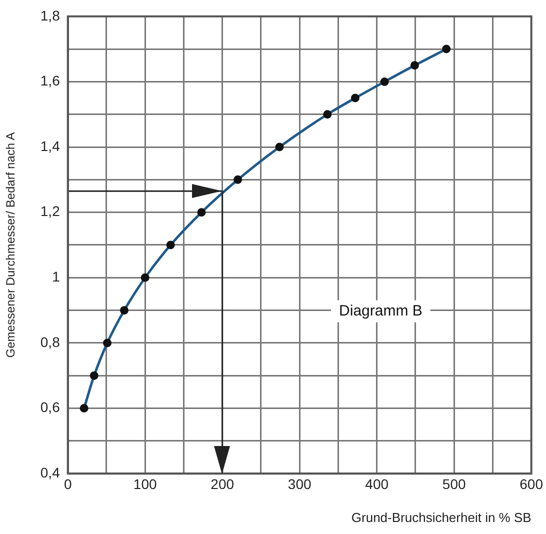 This screenshot has height=534, width=546. Describe the element at coordinates (454, 484) in the screenshot. I see `x-tick-label: 500` at that location.